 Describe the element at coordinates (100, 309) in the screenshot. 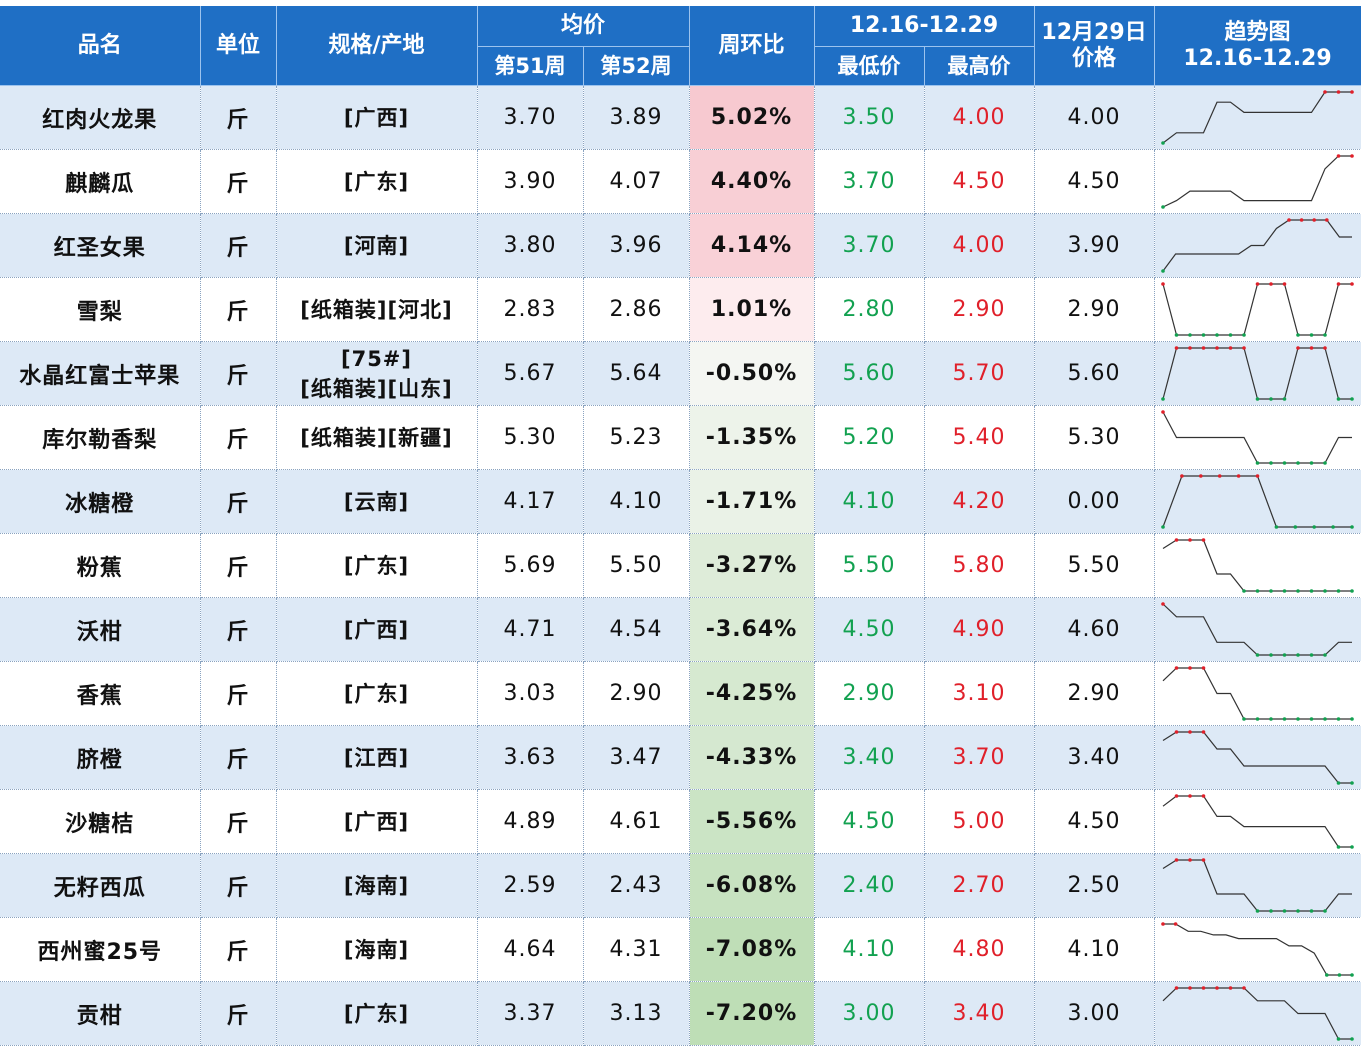

I see `product-name: 雪梨` at that location.